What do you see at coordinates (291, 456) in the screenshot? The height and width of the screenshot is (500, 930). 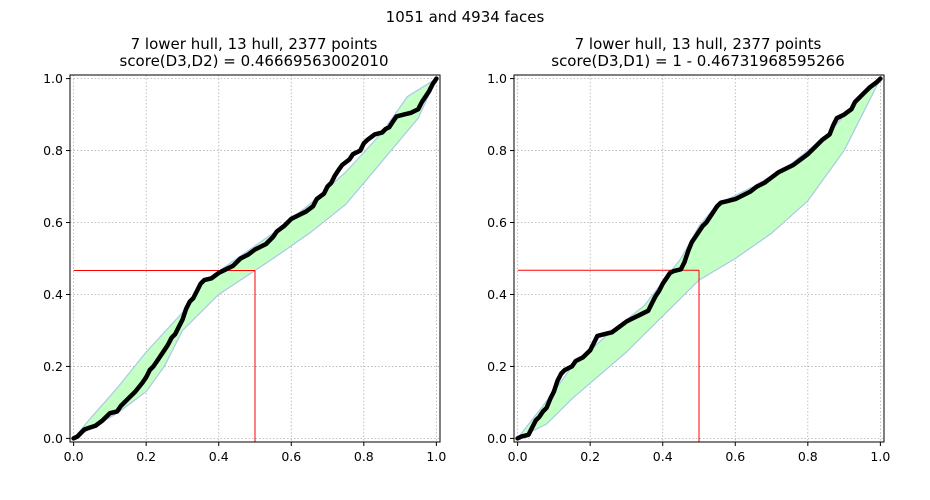 I see `left-xtick-label-3: 0.6` at bounding box center [291, 456].